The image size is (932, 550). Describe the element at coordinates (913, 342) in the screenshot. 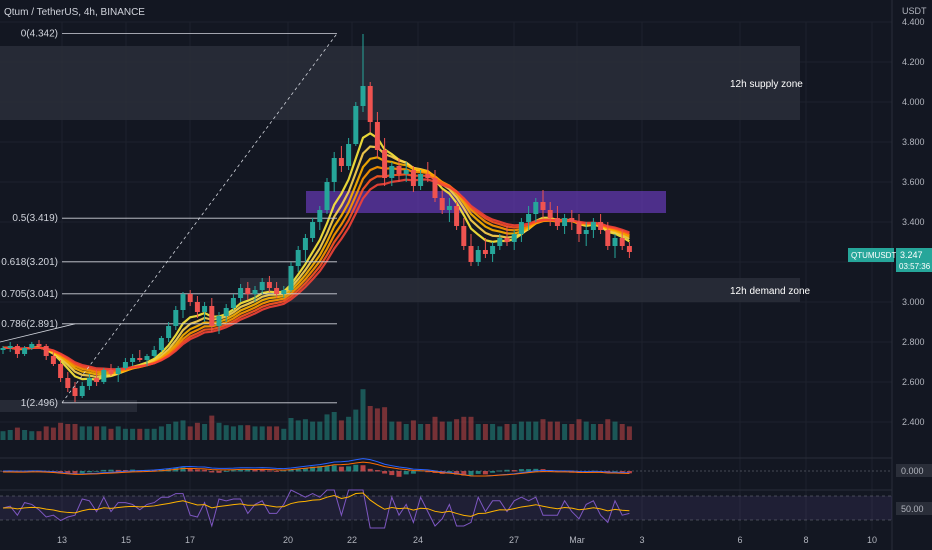

I see `price-tick-label: 2.800` at that location.